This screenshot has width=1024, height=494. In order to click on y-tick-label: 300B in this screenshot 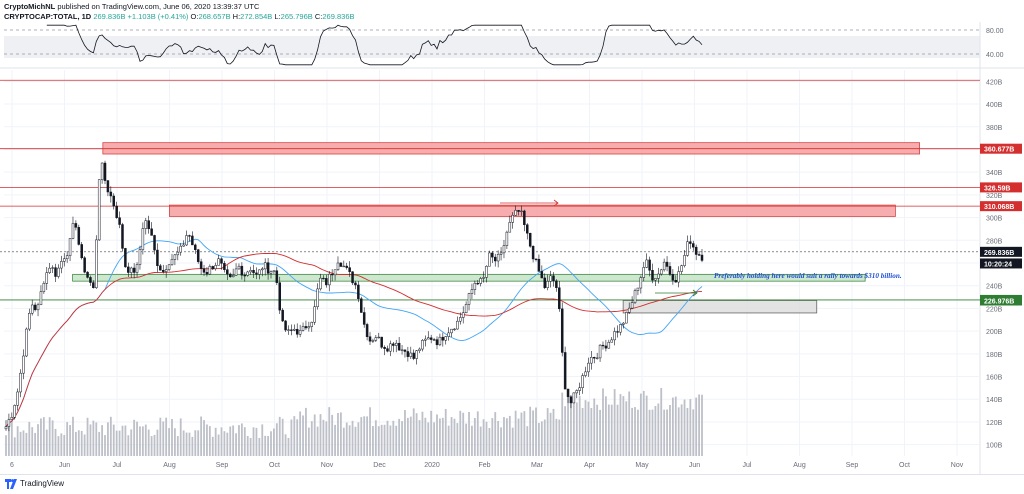, I will do `click(994, 219)`.